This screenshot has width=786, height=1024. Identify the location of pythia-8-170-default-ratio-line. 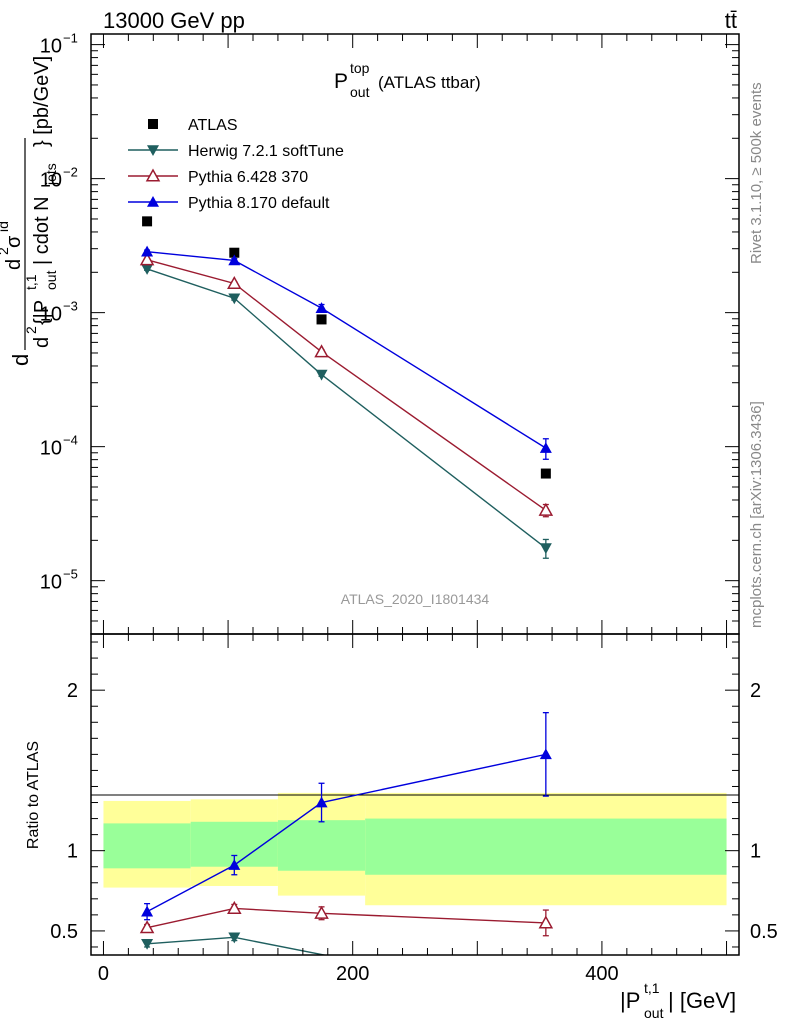
(346, 833).